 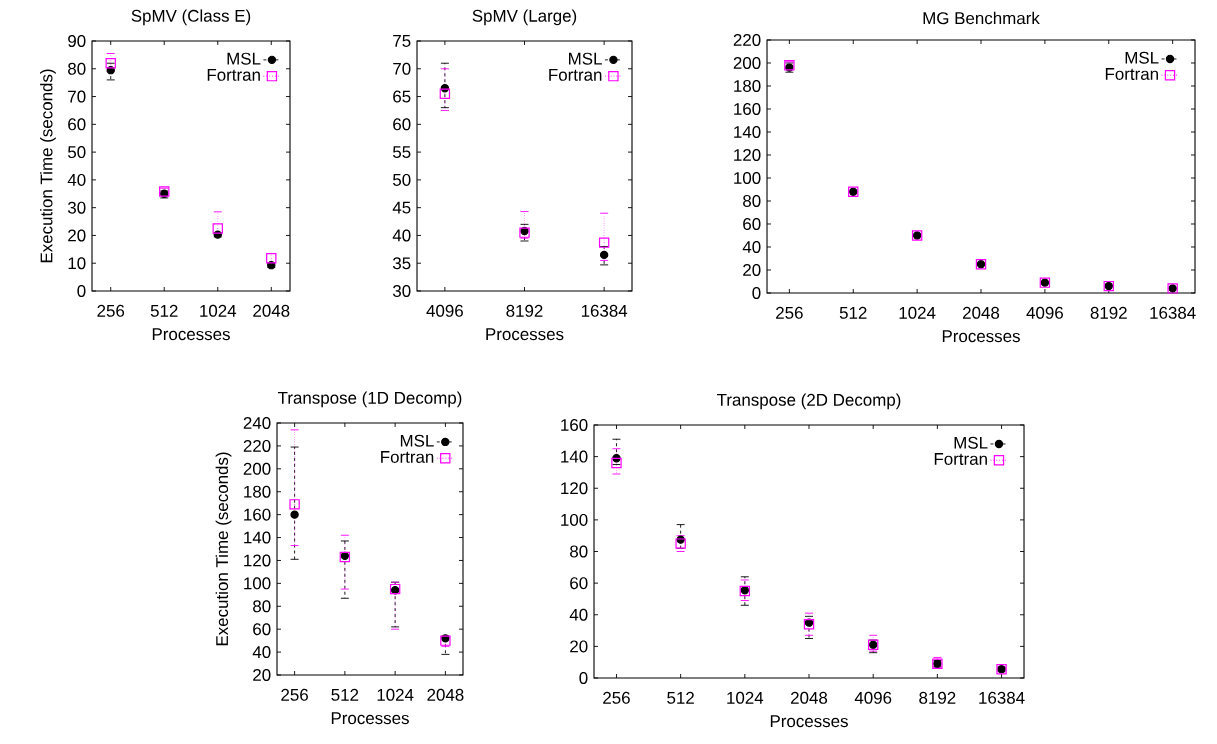 What do you see at coordinates (981, 18) in the screenshot?
I see `chart-title: MG Benchmark` at bounding box center [981, 18].